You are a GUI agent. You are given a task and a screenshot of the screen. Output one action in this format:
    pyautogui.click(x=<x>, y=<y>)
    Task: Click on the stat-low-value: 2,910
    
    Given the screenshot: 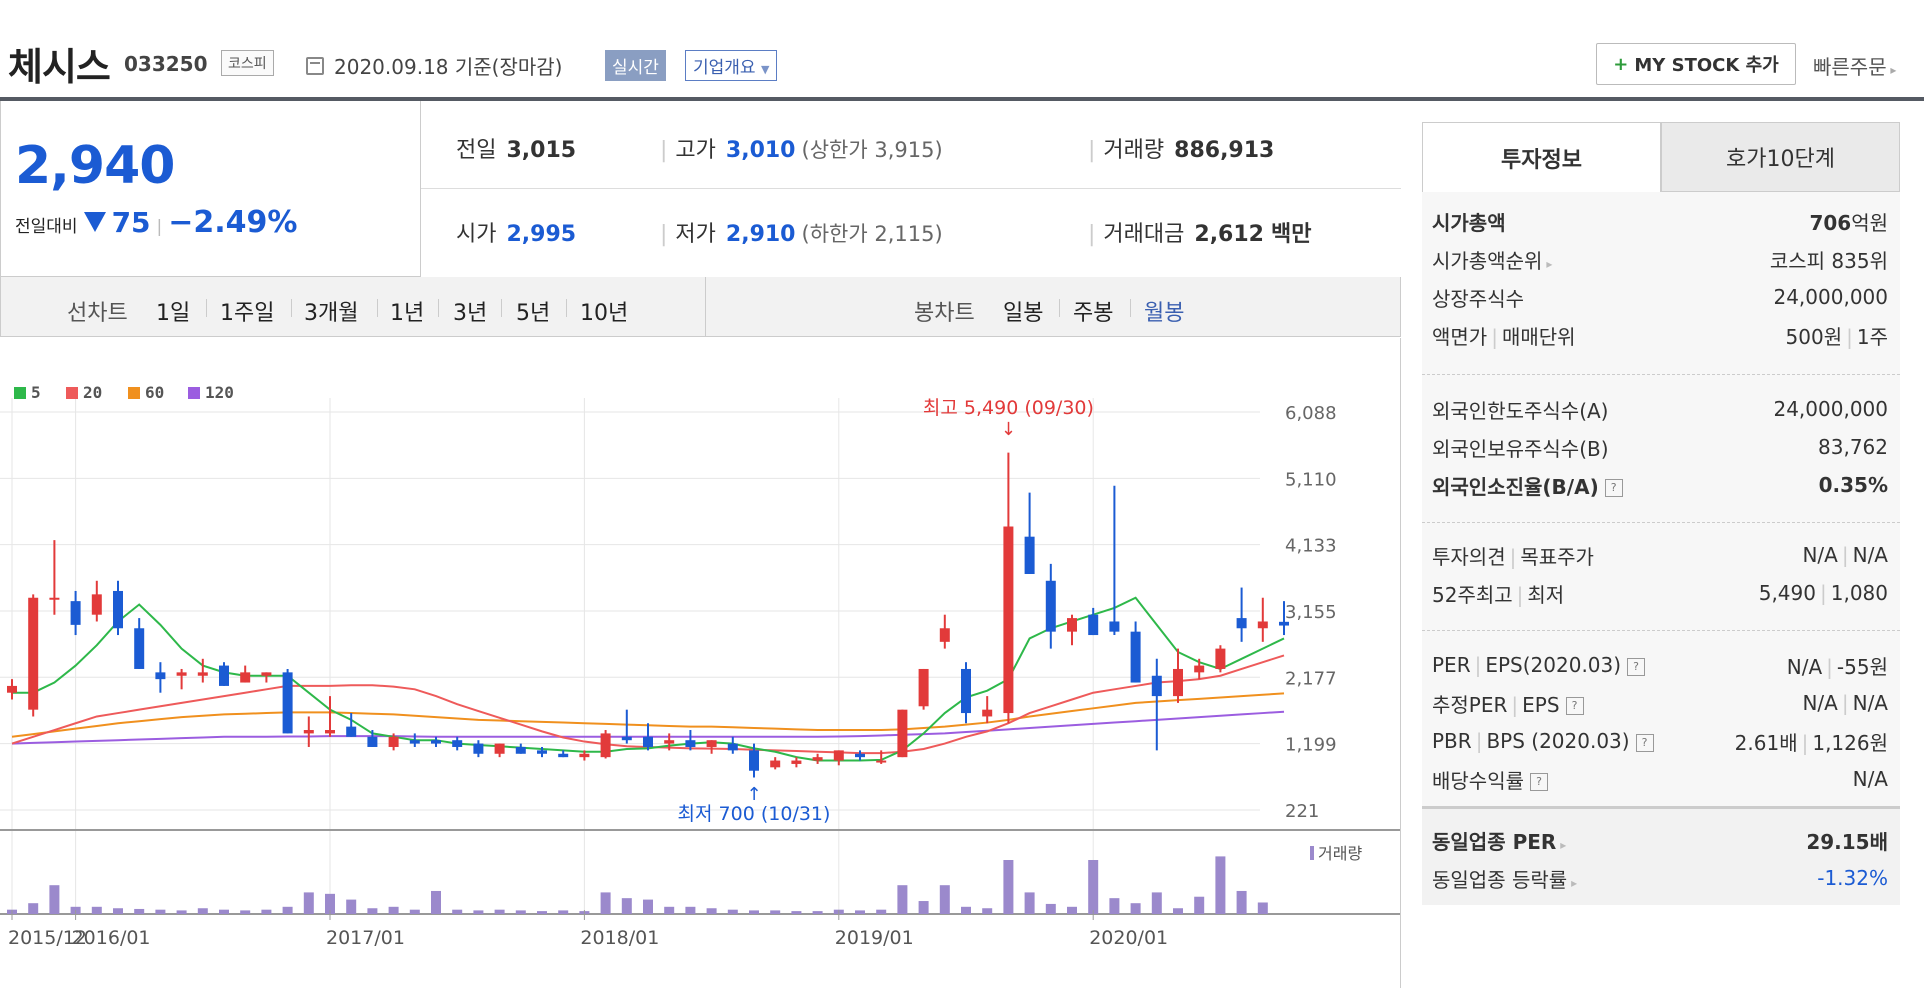 What is the action you would take?
    pyautogui.click(x=760, y=234)
    